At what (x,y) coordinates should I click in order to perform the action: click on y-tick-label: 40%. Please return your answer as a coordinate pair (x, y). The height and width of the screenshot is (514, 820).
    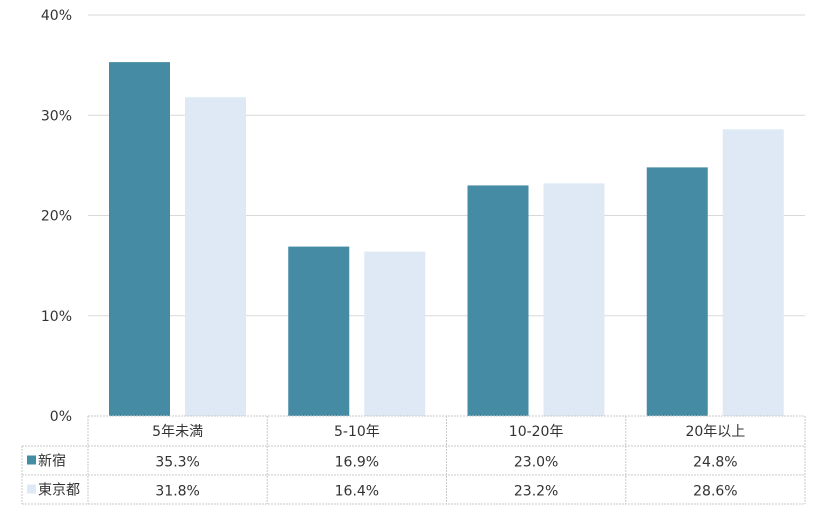
    Looking at the image, I should click on (56, 16).